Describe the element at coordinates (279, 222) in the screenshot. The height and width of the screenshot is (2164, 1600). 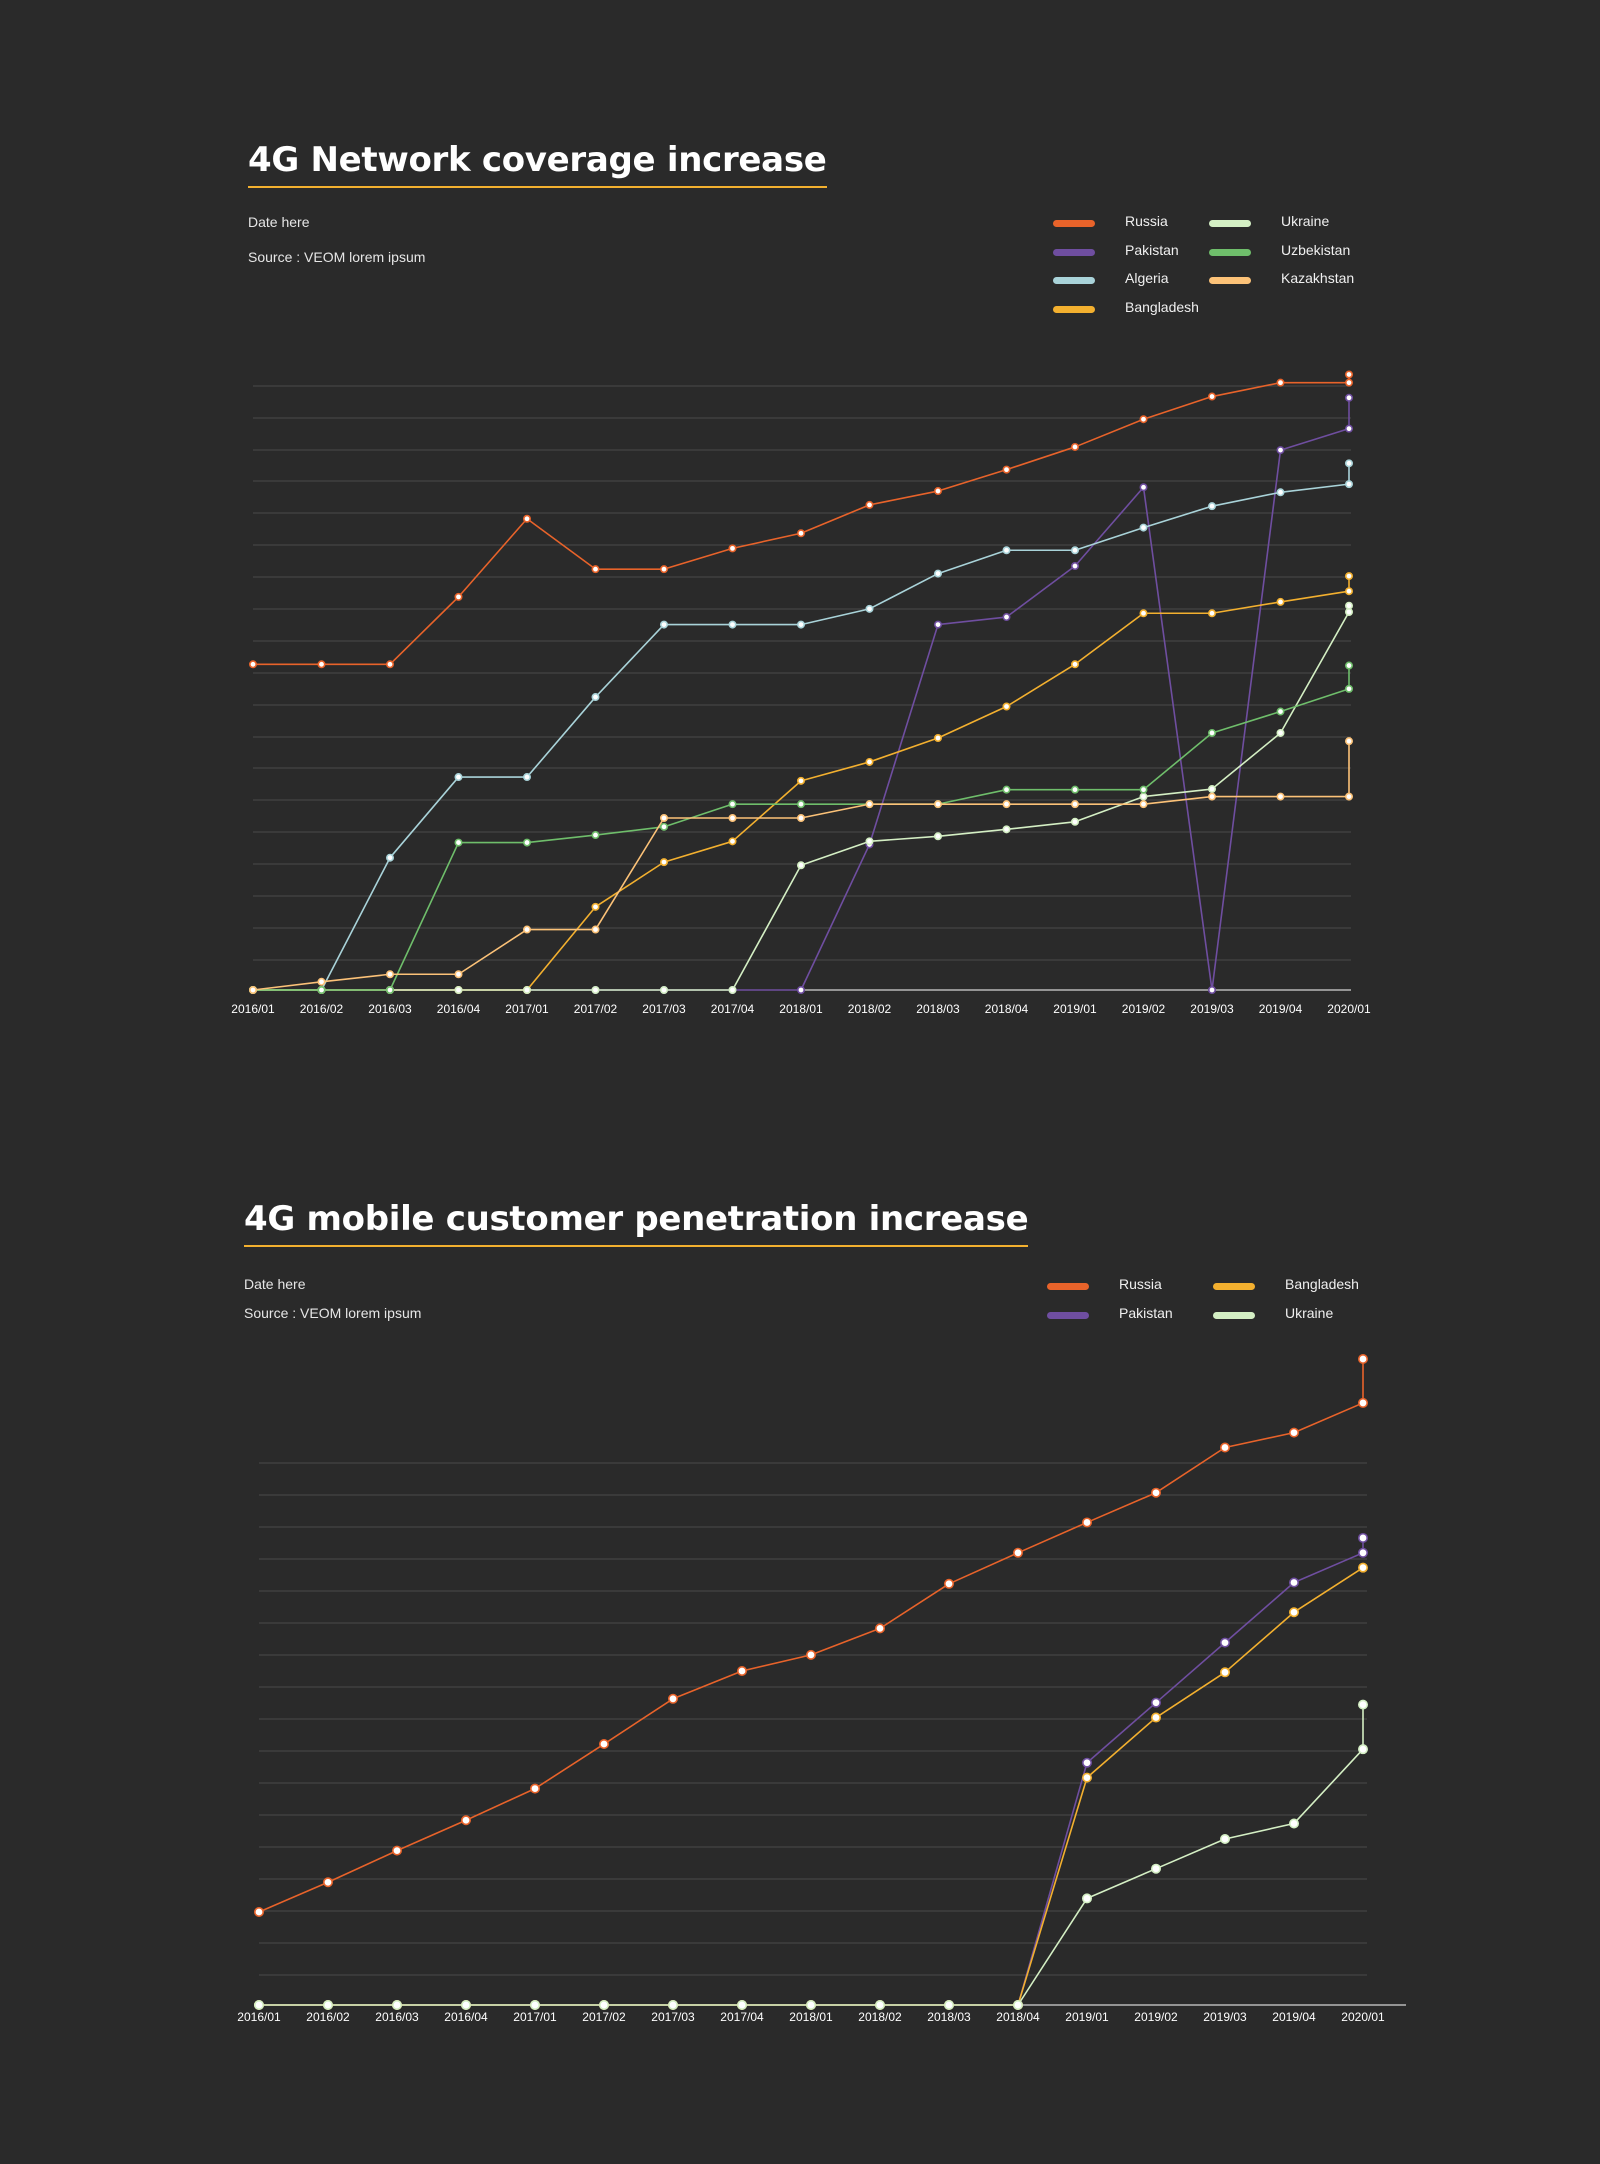
I see `chart-date: Date here` at that location.